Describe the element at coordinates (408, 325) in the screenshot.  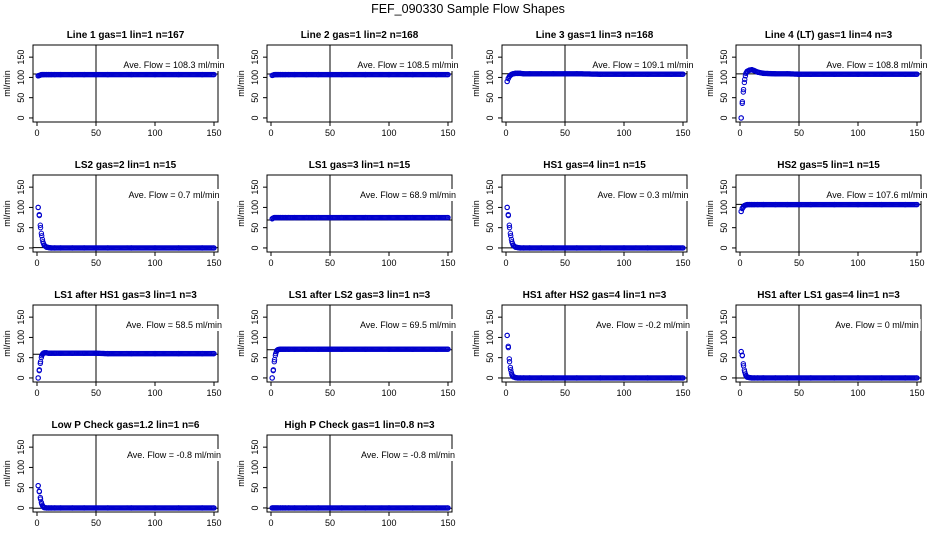
I see `average-flow-annotation: Ave. Flow = 69.5 ml/min` at that location.